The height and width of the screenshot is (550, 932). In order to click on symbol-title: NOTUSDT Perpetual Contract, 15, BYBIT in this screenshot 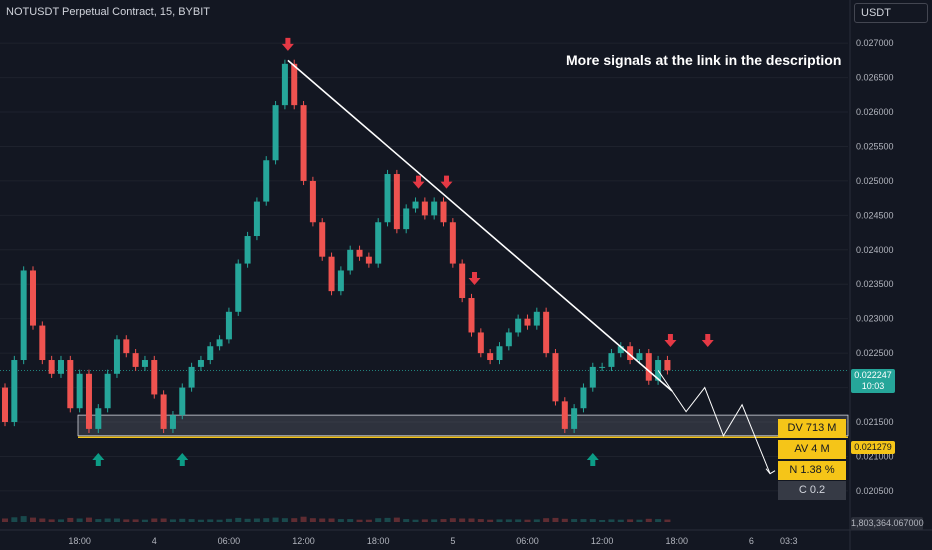, I will do `click(108, 12)`.